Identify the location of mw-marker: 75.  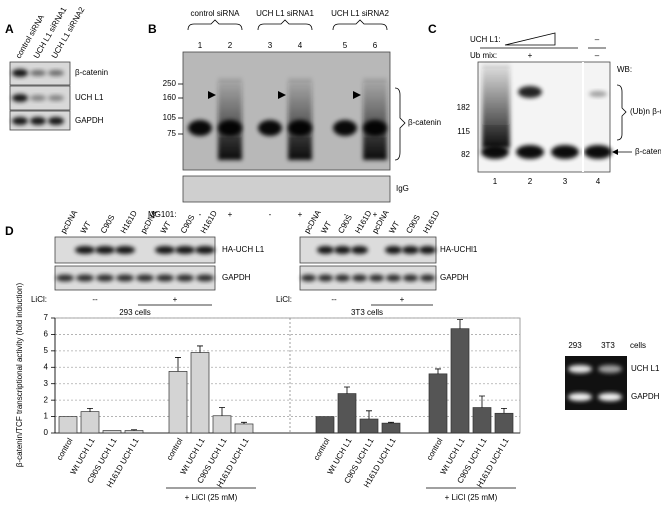
(171, 133).